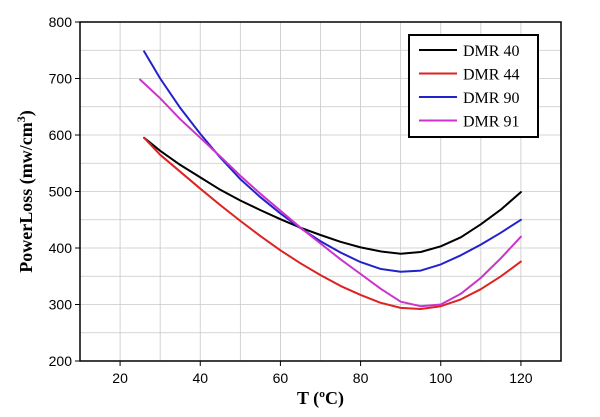  What do you see at coordinates (61, 79) in the screenshot?
I see `y-tick-label: 700` at bounding box center [61, 79].